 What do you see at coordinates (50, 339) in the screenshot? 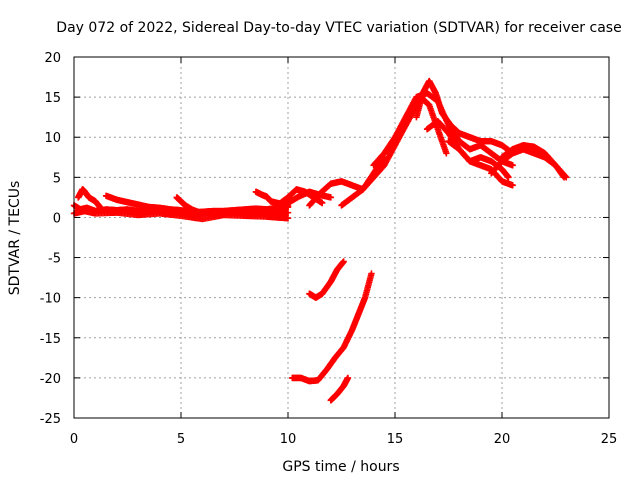
I see `y-tick-label: -15` at bounding box center [50, 339].